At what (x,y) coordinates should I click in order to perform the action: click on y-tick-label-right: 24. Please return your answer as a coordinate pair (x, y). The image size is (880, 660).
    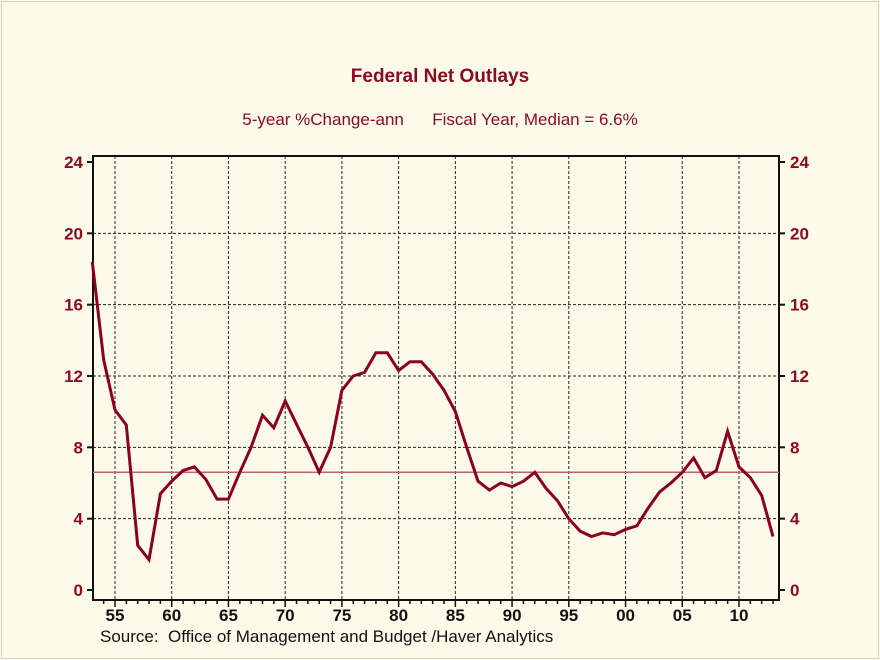
    Looking at the image, I should click on (799, 162).